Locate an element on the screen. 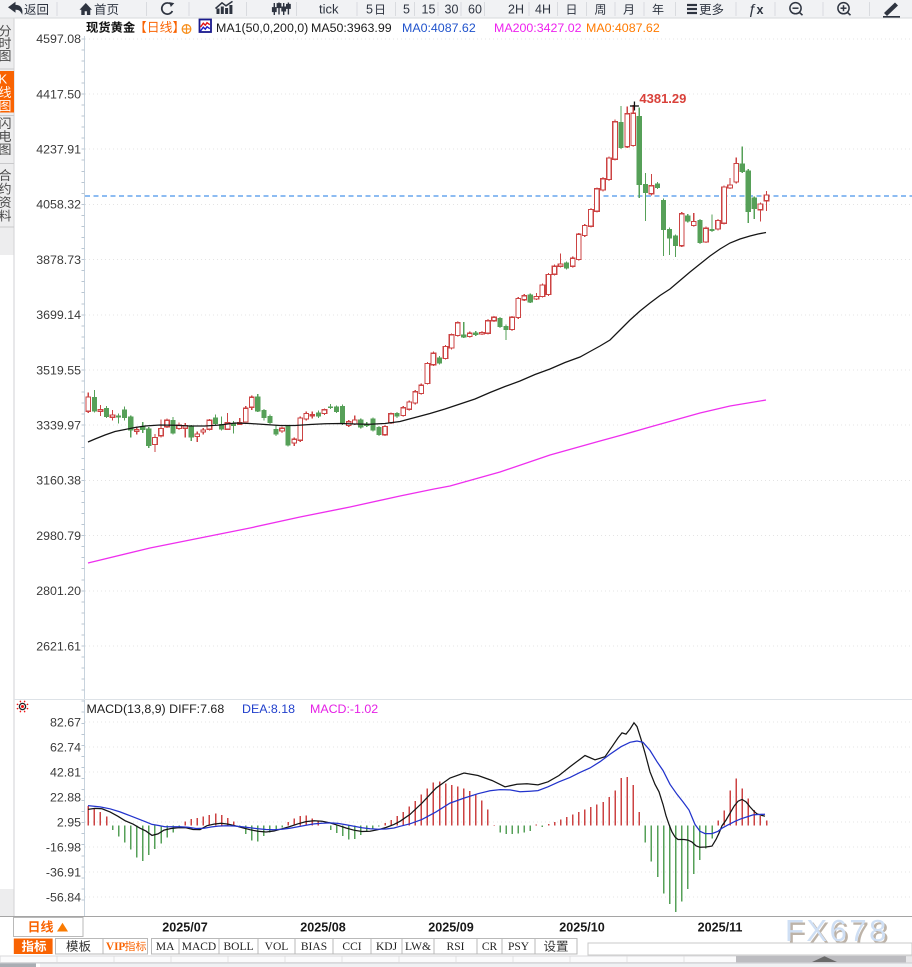  svg-text: KDJ is located at coordinates (387, 947).